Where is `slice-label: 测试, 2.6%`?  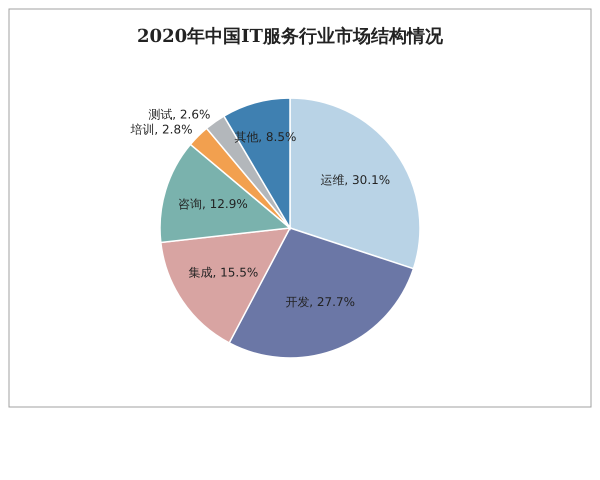
slice-label: 测试, 2.6% is located at coordinates (179, 115).